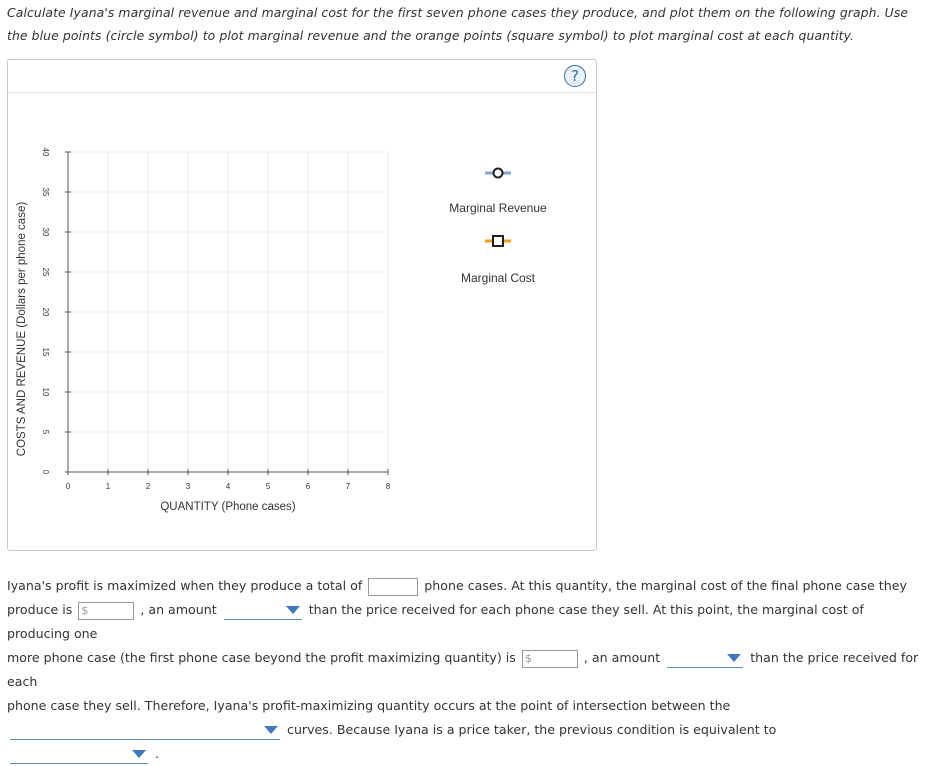 Image resolution: width=925 pixels, height=766 pixels. What do you see at coordinates (45, 192) in the screenshot?
I see `y-tick-label: 35` at bounding box center [45, 192].